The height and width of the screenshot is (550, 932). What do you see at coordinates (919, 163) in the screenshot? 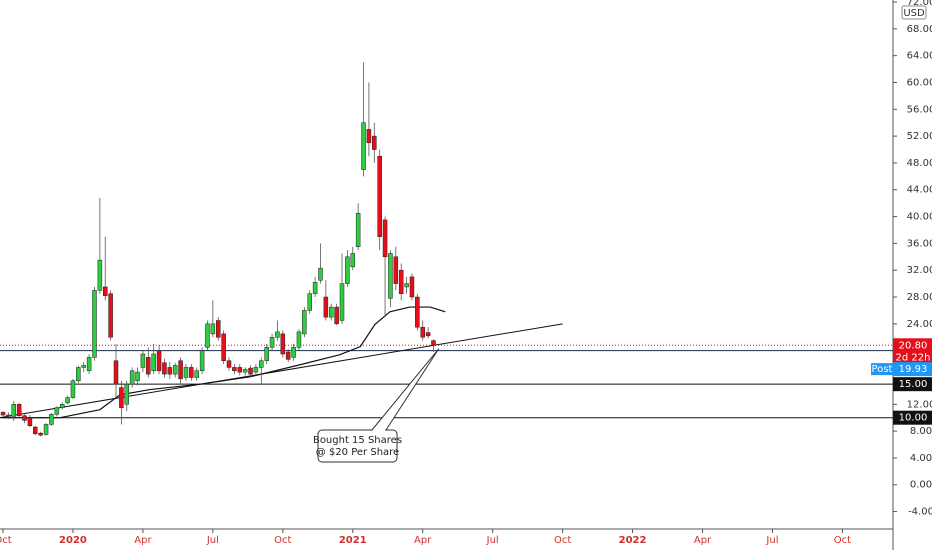
I see `y-tick-label: 48.00` at bounding box center [919, 163].